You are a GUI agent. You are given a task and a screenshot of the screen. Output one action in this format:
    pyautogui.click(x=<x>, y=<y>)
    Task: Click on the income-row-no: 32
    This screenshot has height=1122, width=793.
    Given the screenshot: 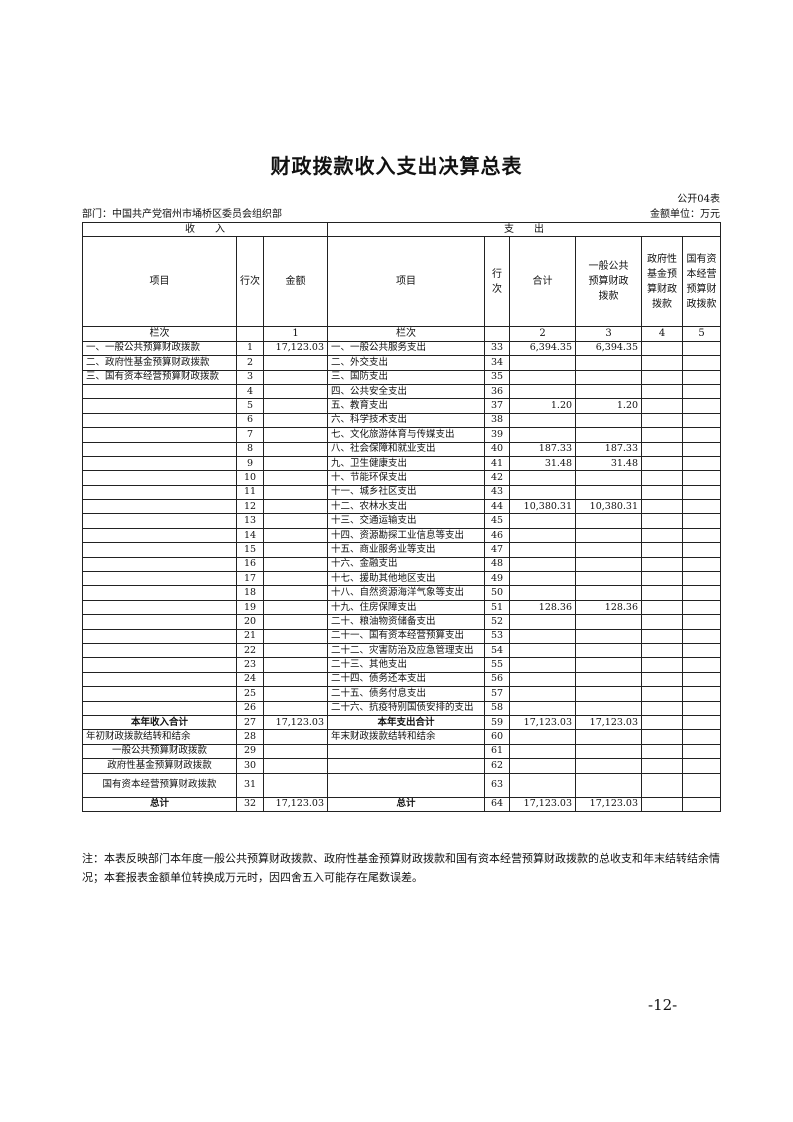 What is the action you would take?
    pyautogui.click(x=250, y=804)
    